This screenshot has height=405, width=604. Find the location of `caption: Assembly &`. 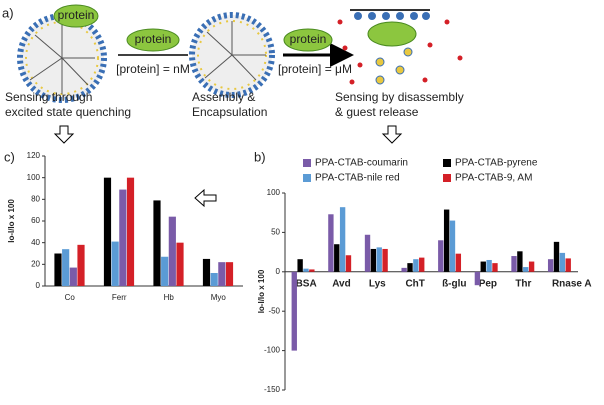

caption: Assembly & is located at coordinates (223, 97).